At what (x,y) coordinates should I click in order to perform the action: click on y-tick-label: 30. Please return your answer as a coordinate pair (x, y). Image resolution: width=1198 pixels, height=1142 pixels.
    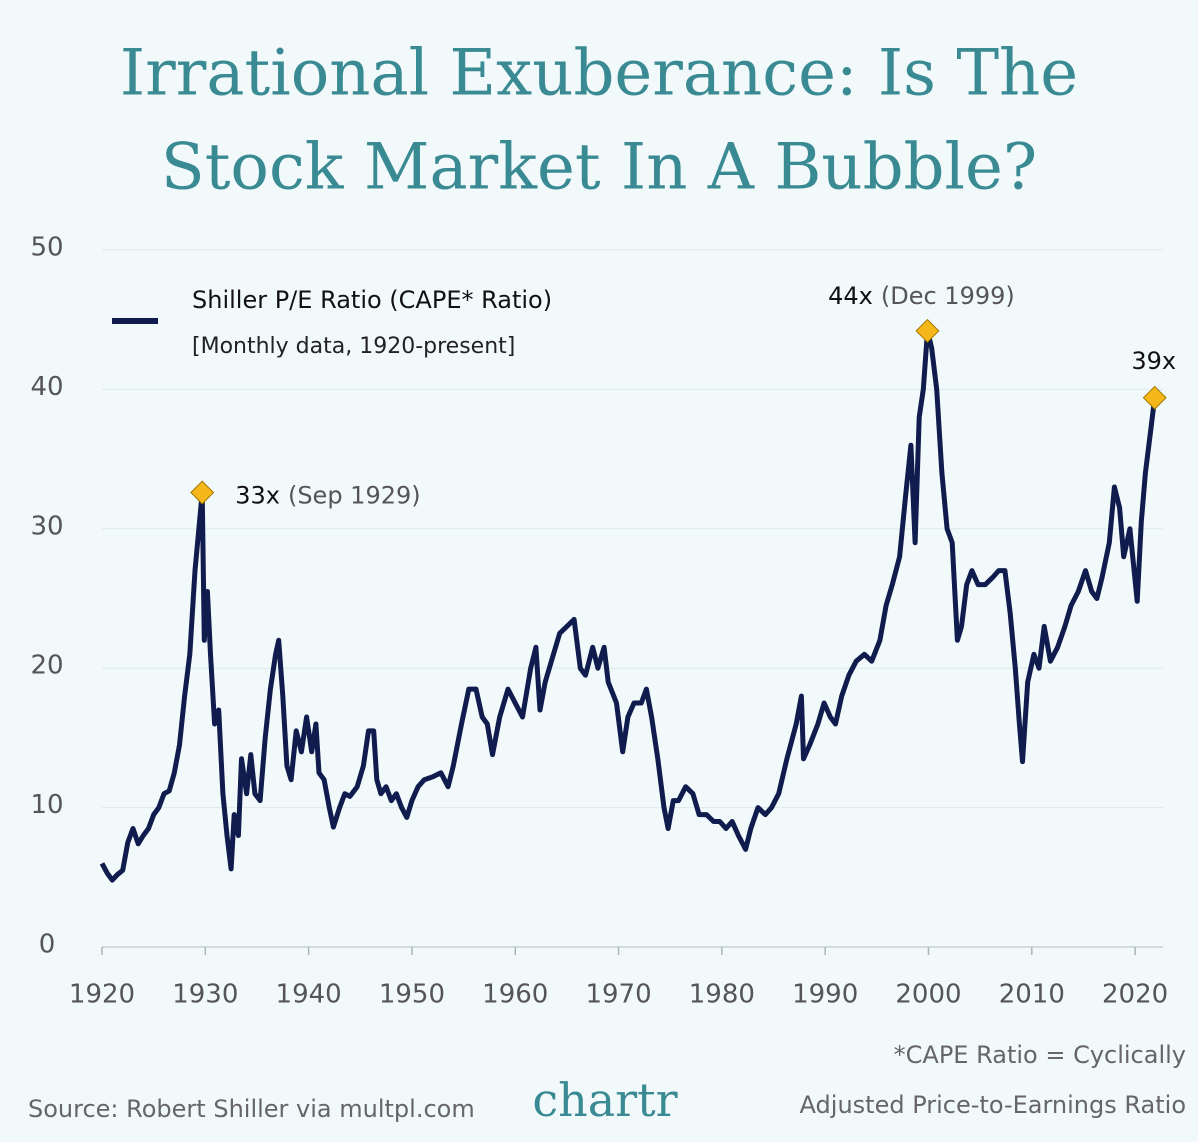
    Looking at the image, I should click on (46, 526).